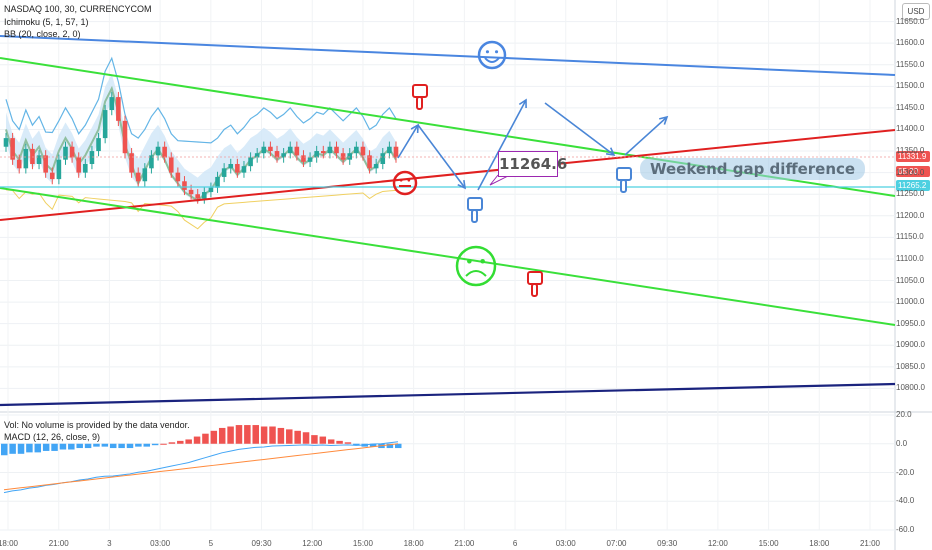 The width and height of the screenshot is (932, 550). What do you see at coordinates (46, 22) in the screenshot?
I see `ichimoku-legend: Ichimoku (5, 1, 57, 1)` at bounding box center [46, 22].